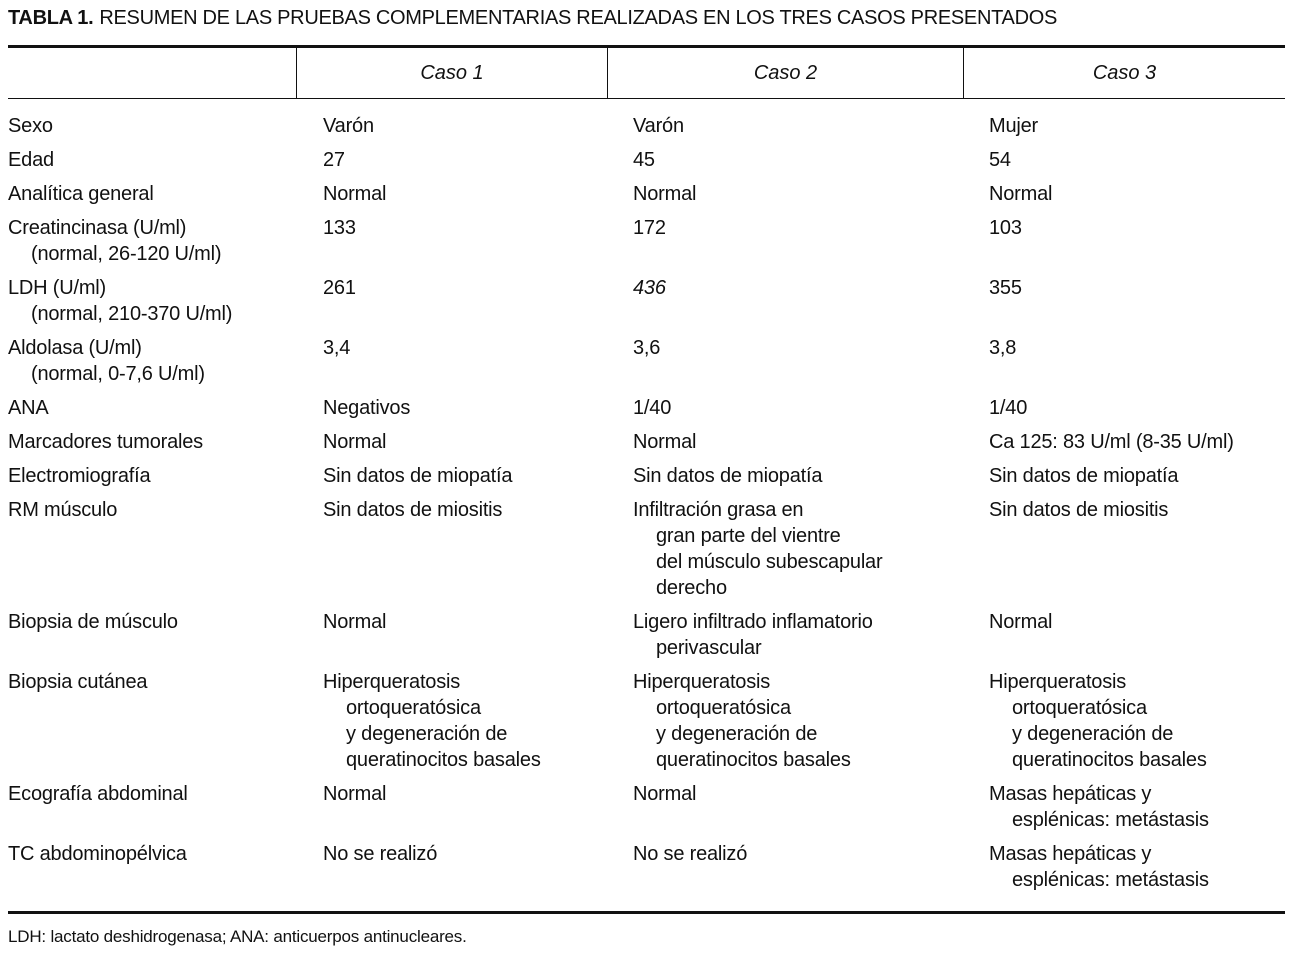 This screenshot has height=954, width=1298. I want to click on row-label: Edad, so click(31, 160).